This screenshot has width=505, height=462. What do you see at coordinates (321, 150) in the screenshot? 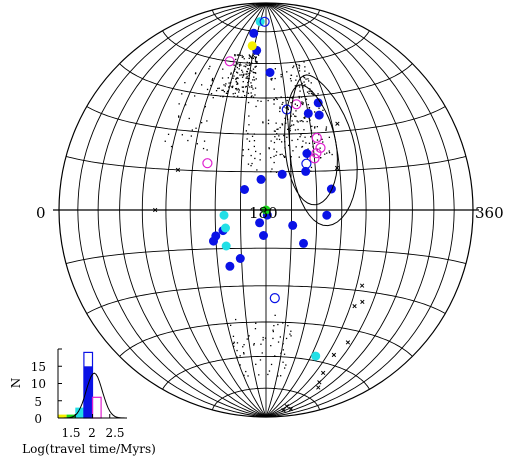
I see `contour-loops` at bounding box center [321, 150].